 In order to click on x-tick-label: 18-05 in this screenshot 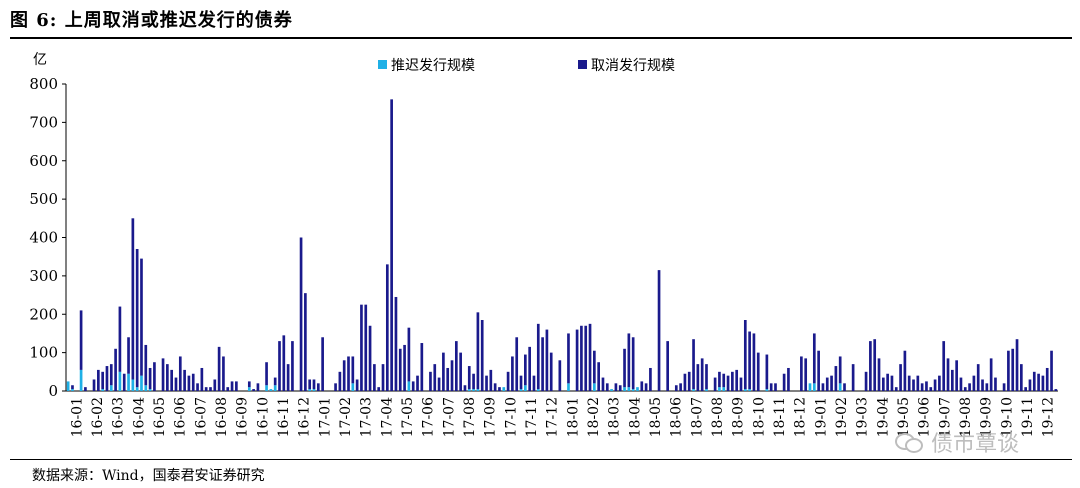, I will do `click(656, 417)`.